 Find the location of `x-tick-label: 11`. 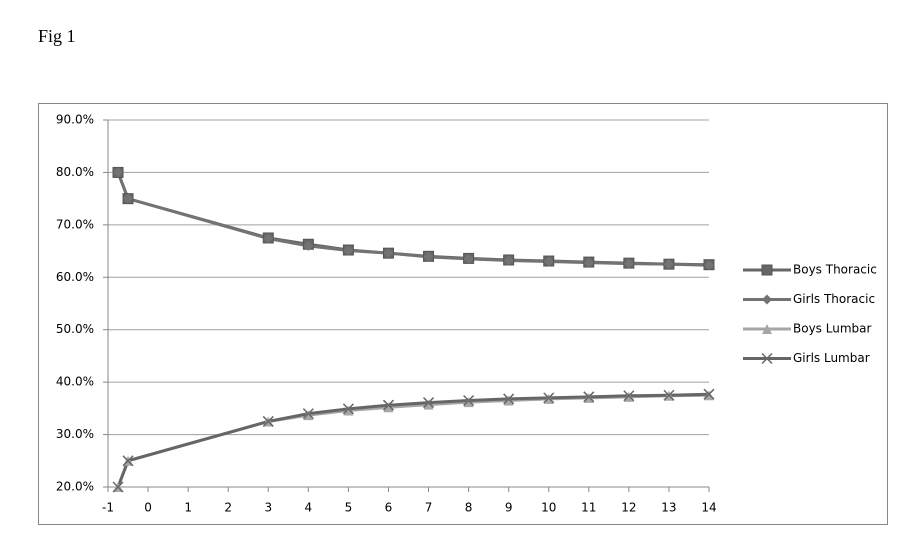

x-tick-label: 11 is located at coordinates (588, 508).